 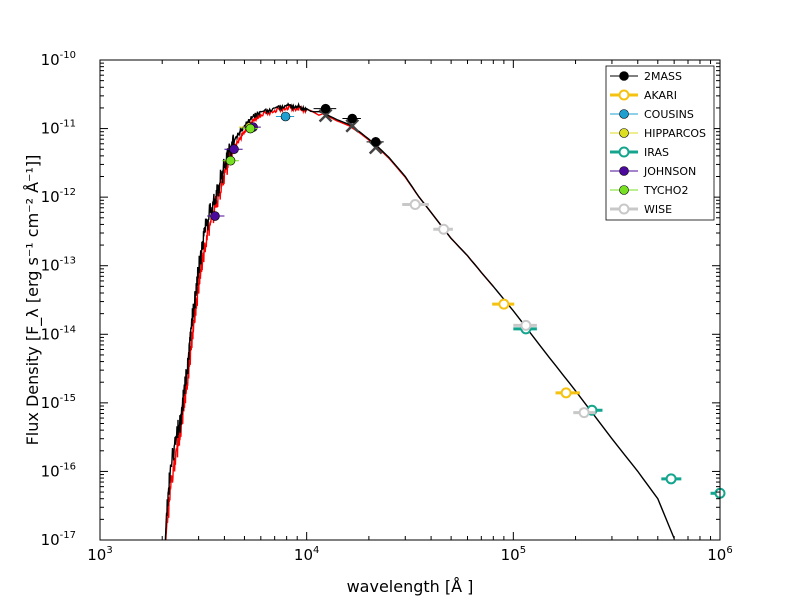 I want to click on series-2mass, so click(x=348, y=129).